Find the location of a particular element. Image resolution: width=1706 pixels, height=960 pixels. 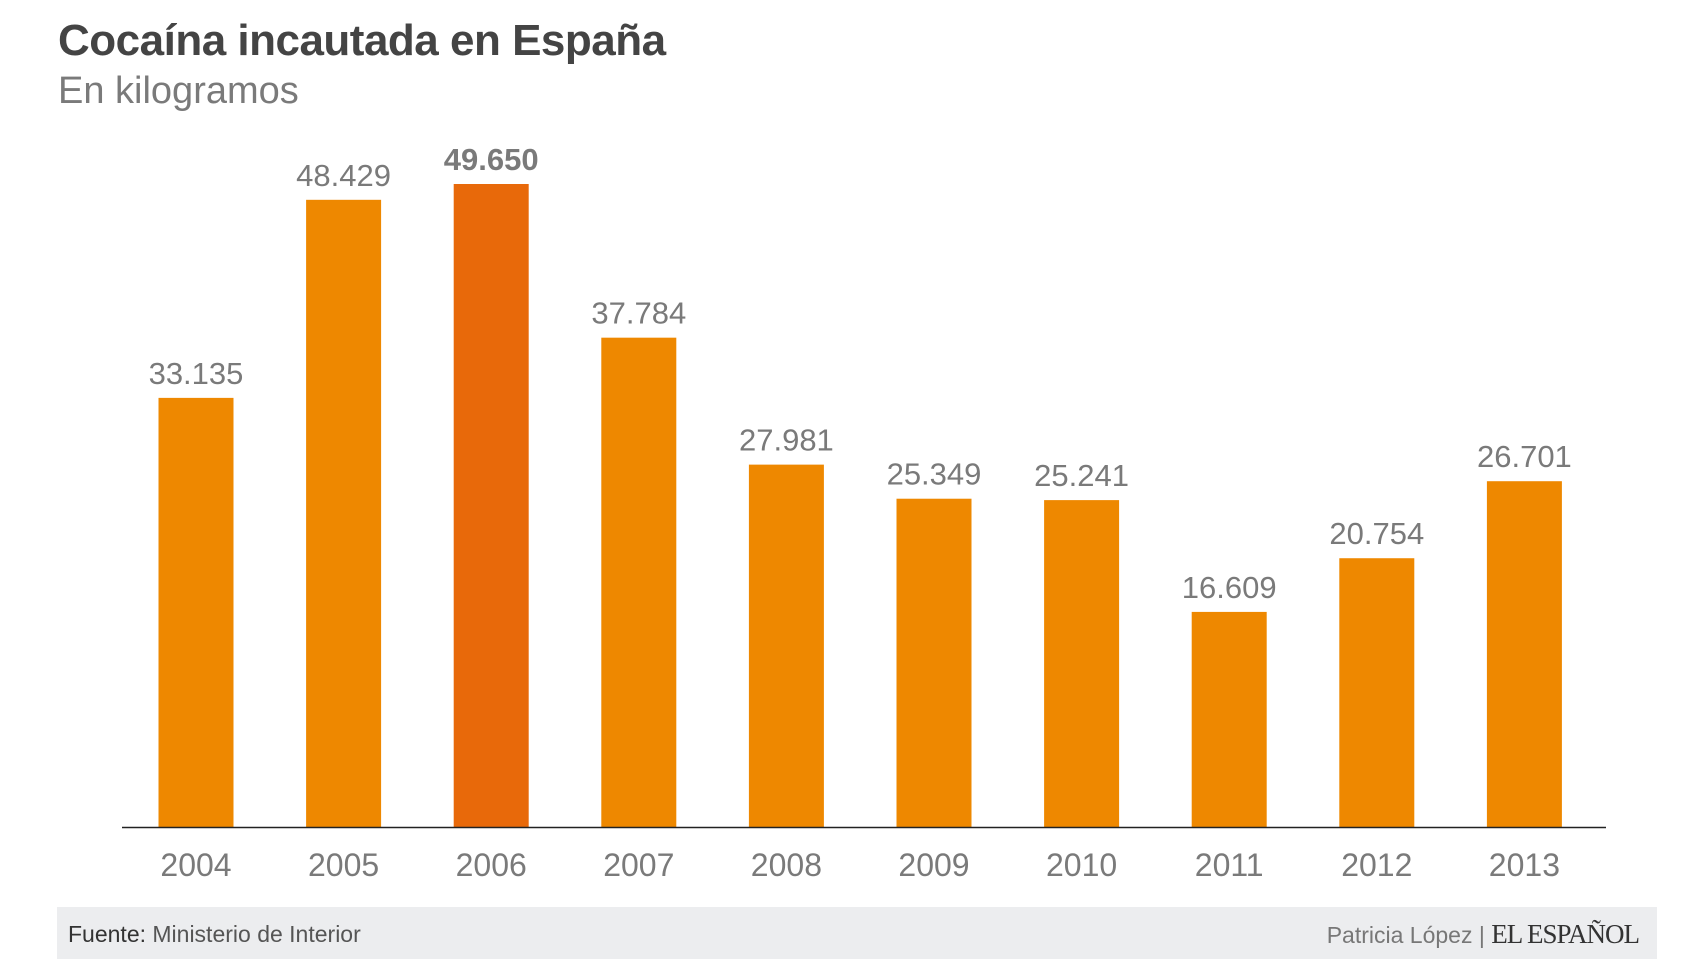

bar-2005 is located at coordinates (344, 513).